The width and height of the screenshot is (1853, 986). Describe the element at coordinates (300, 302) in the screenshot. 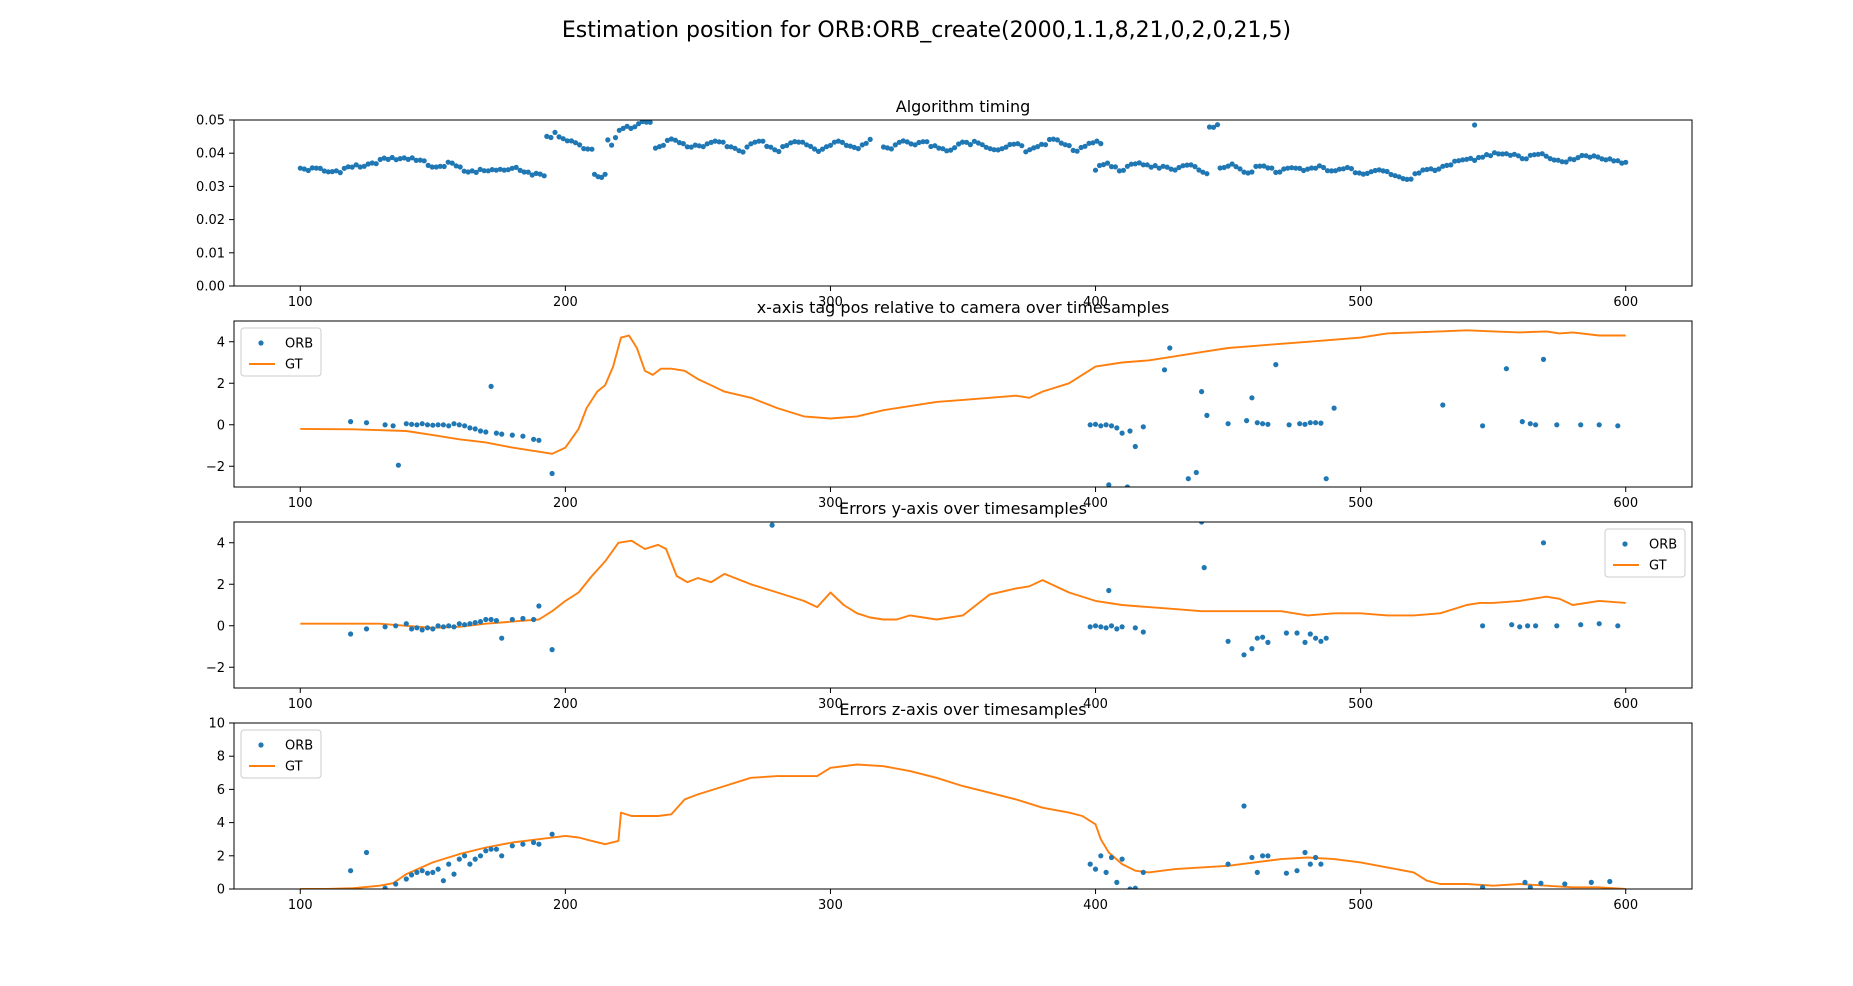

I see `x-tick-label: 100` at that location.